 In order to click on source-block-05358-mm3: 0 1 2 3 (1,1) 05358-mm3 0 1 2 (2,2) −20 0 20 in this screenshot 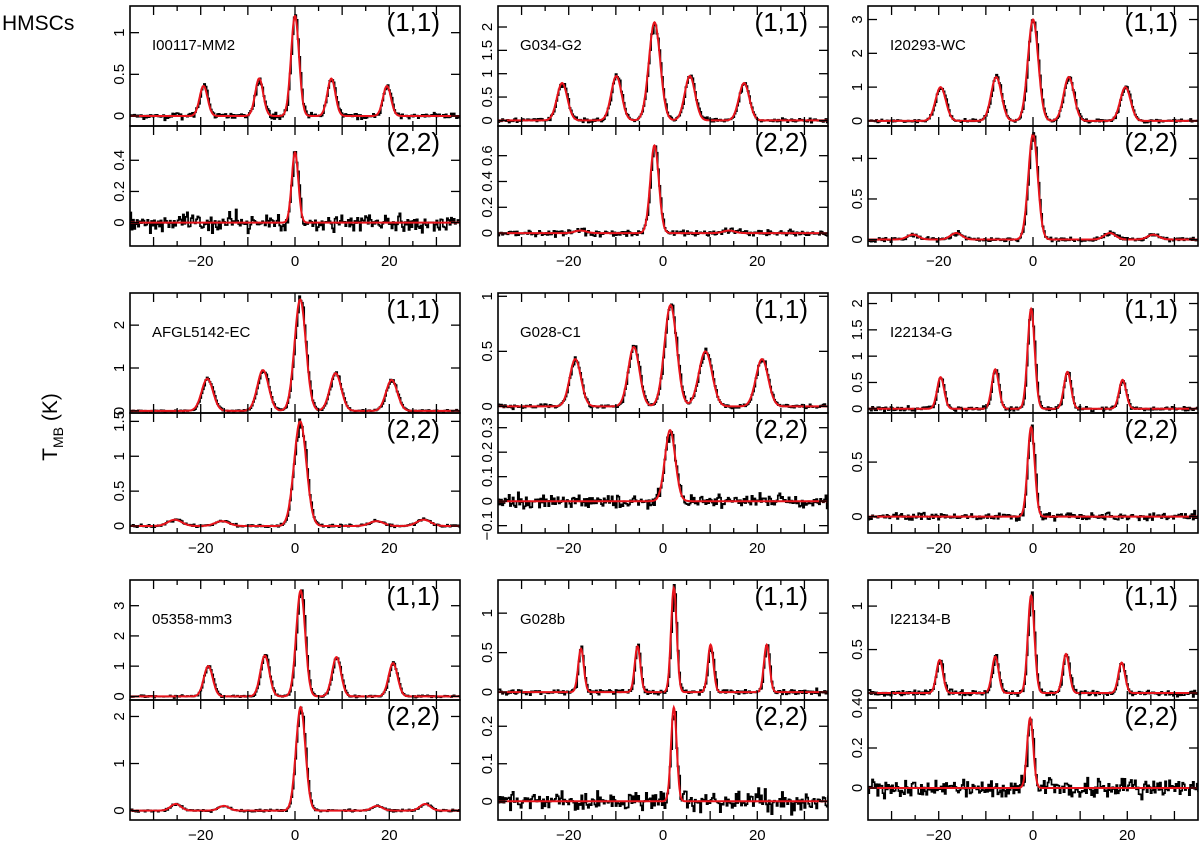, I will do `click(286, 711)`.